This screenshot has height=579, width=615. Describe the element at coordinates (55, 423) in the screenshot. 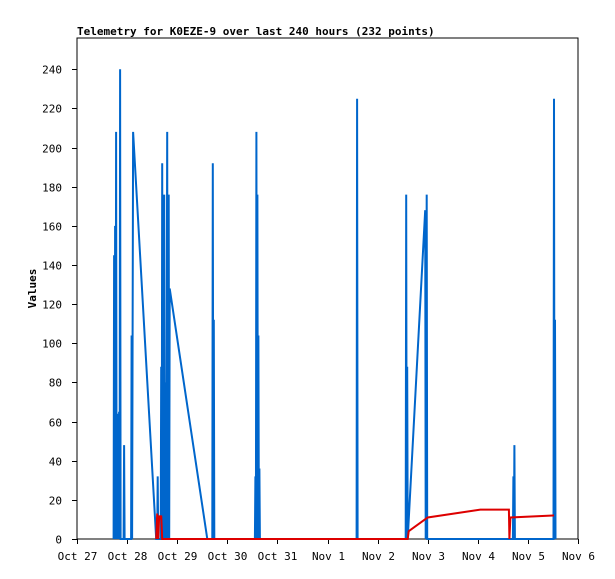

I see `y-tick-label: 60` at that location.